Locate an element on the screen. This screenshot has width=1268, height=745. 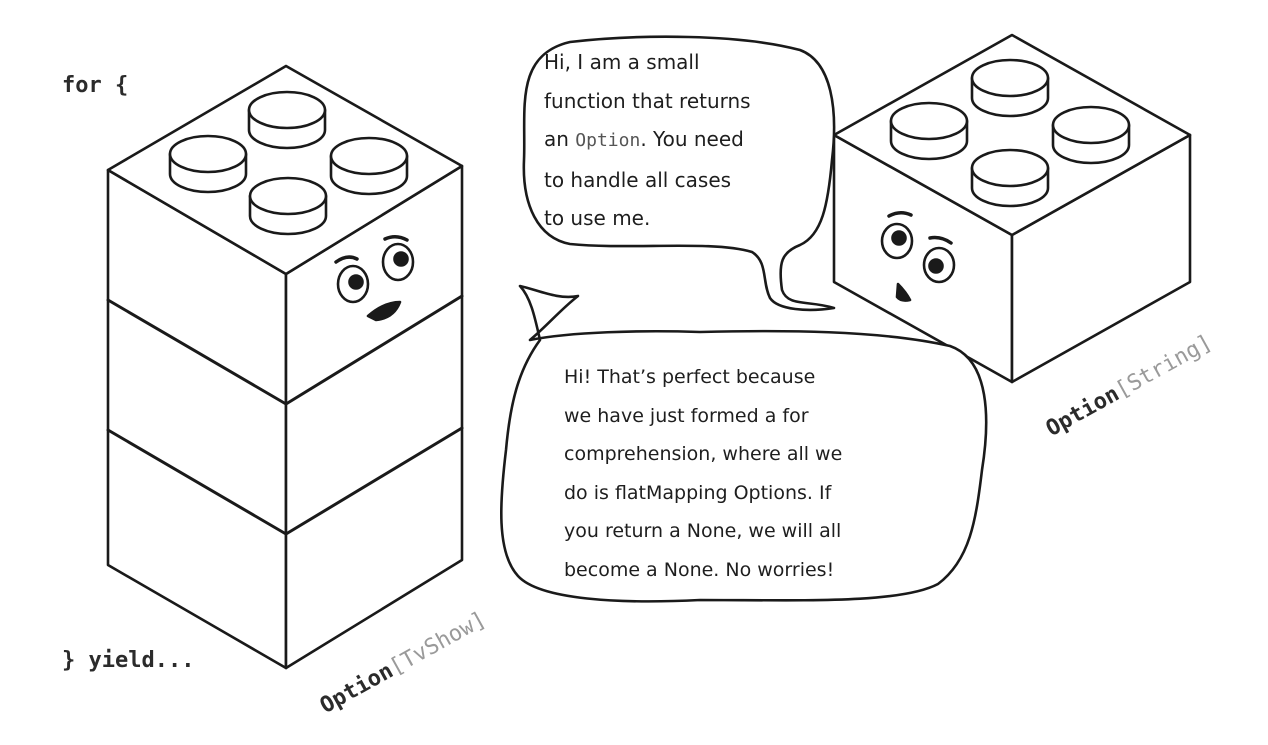
small-brick-face is located at coordinates (918, 256).